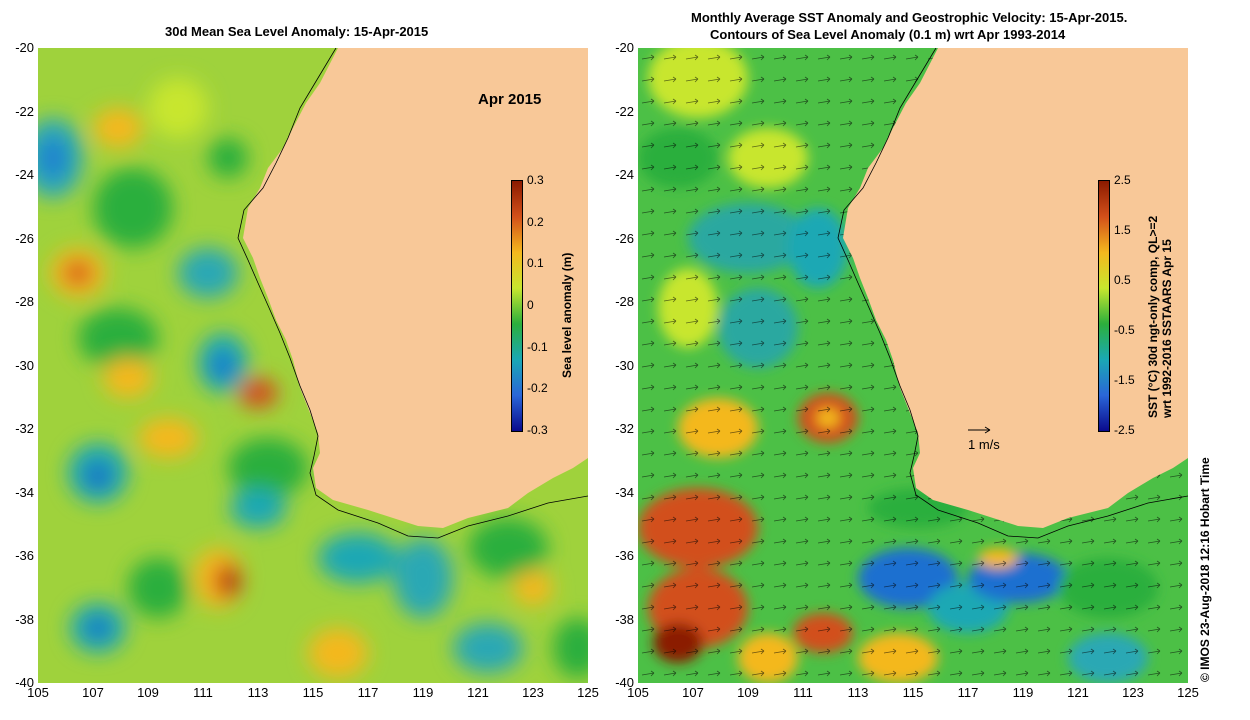  I want to click on right-colorbar, so click(1104, 306).